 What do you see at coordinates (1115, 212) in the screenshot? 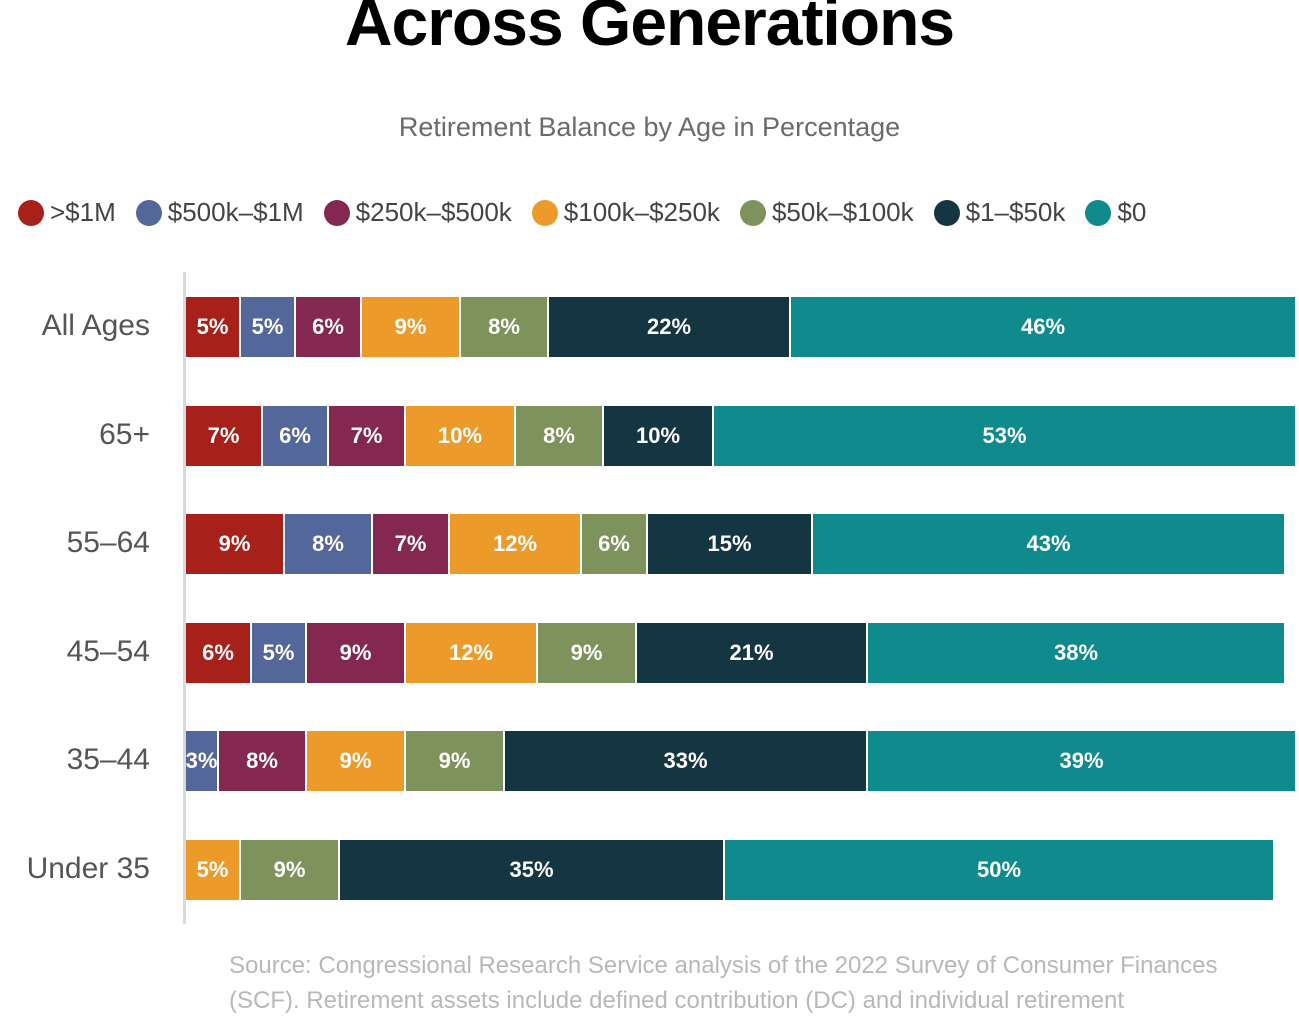
I see `legend-item: $0` at bounding box center [1115, 212].